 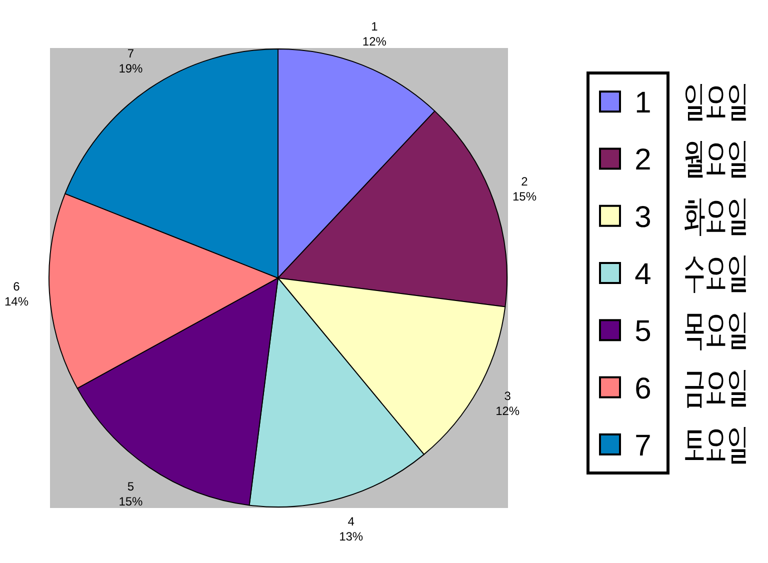 What do you see at coordinates (716, 445) in the screenshot?
I see `text: 토요일` at bounding box center [716, 445].